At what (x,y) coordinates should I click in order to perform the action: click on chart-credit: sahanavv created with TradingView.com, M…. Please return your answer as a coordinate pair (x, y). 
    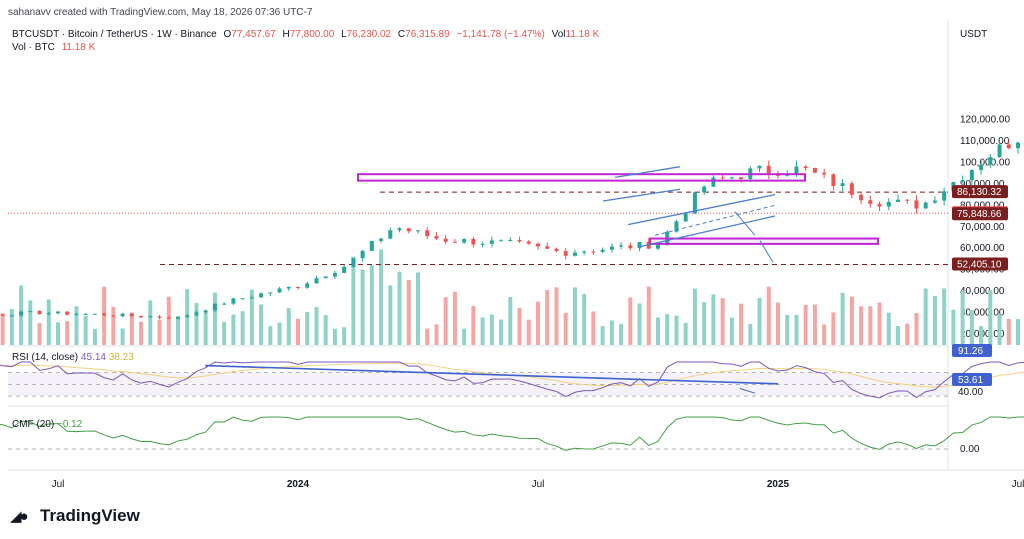
    Looking at the image, I should click on (160, 12).